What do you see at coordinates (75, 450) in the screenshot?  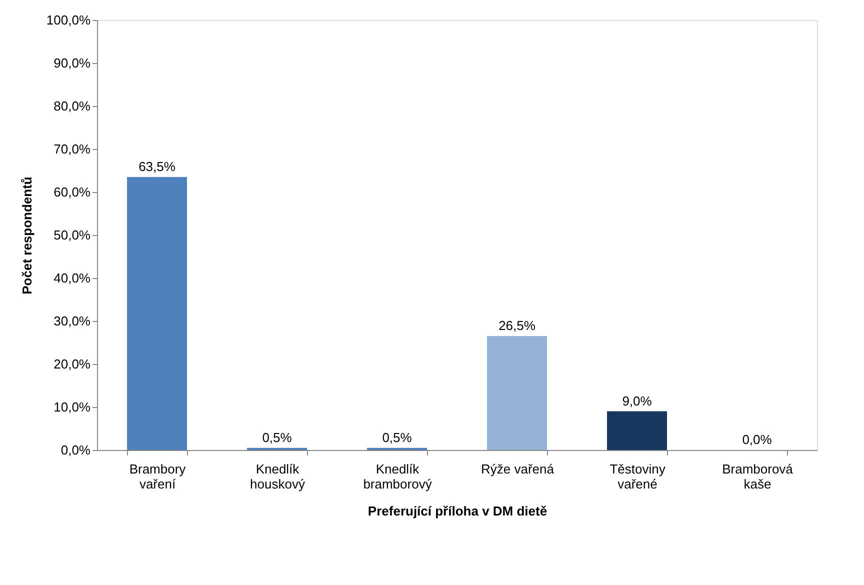 I see `y-tick-label: 0,0%` at bounding box center [75, 450].